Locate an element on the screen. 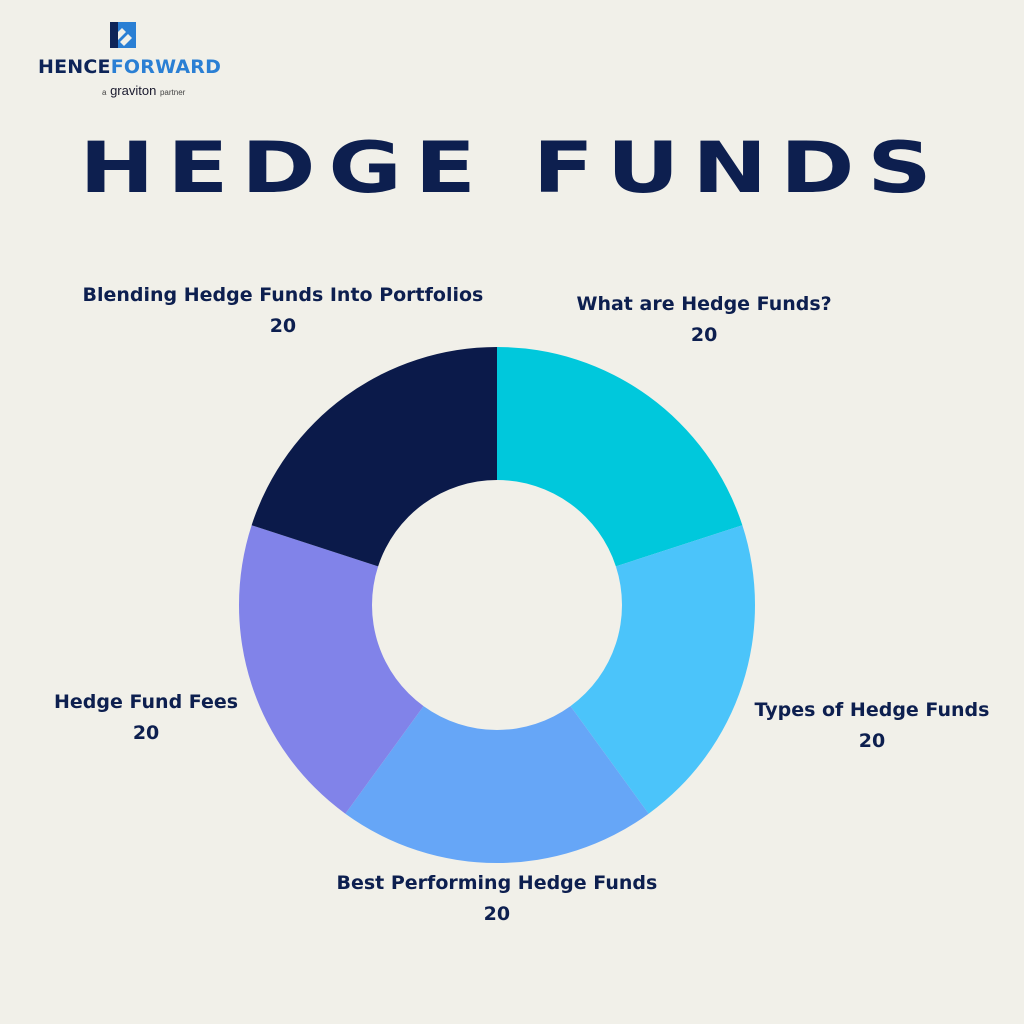  slice-label-name: Blending Hedge Funds Into Portfolios is located at coordinates (283, 295).